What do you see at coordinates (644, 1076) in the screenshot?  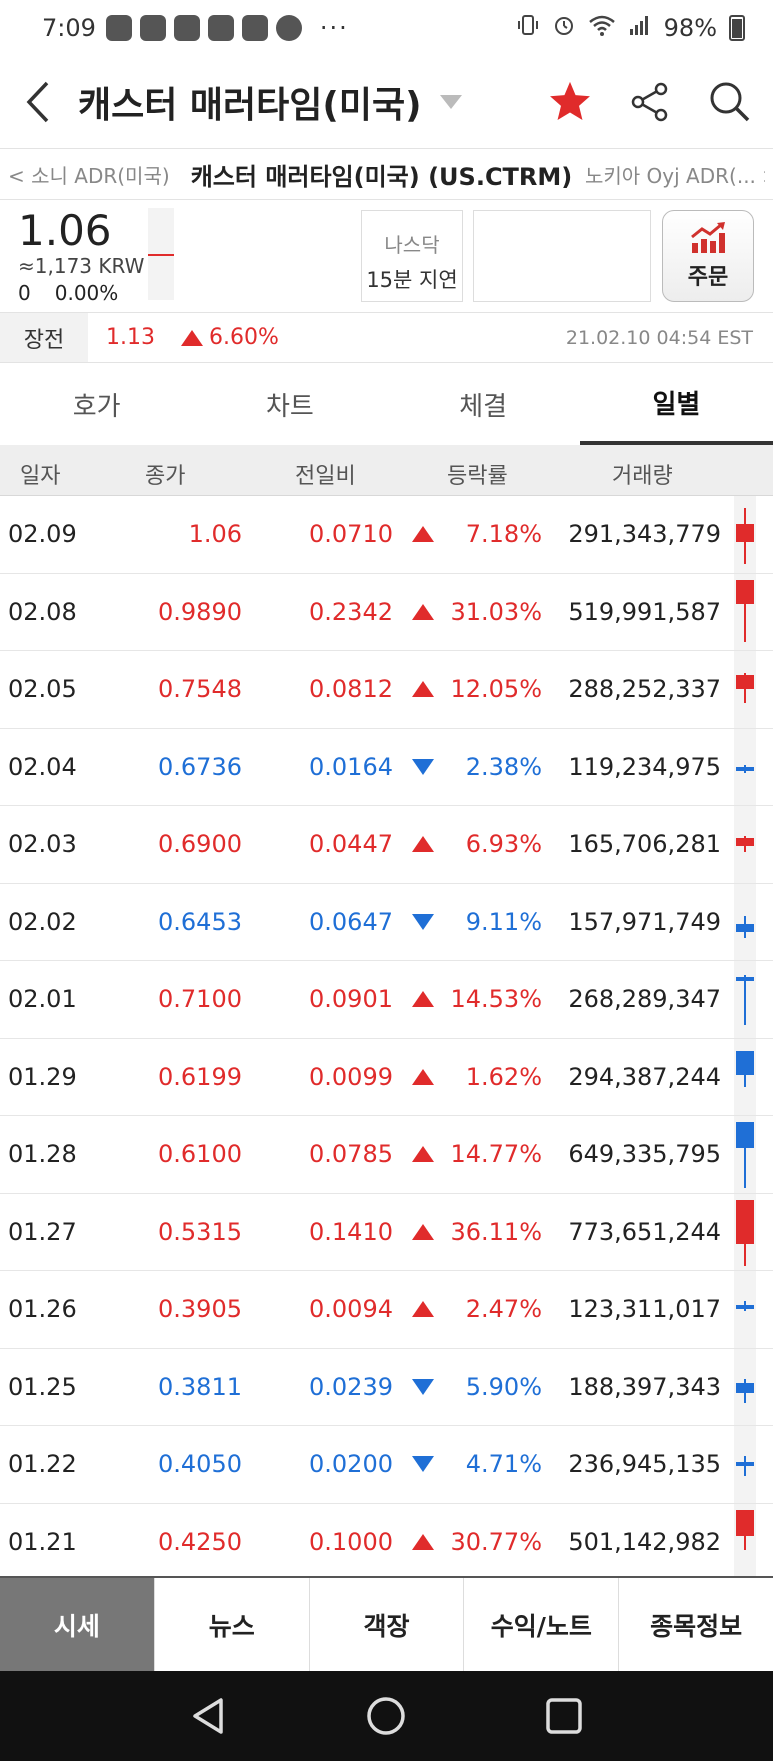 I see `row-volume: 294,387,244` at bounding box center [644, 1076].